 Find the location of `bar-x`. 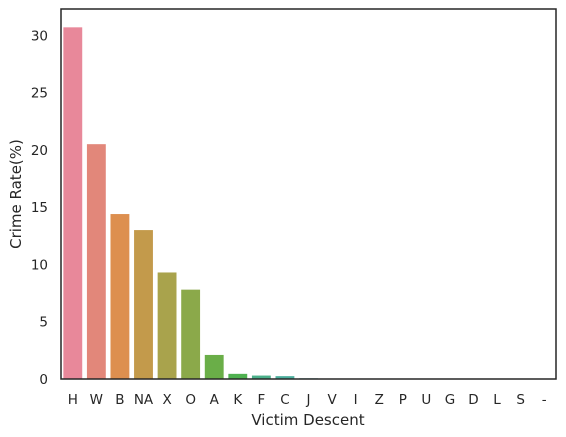

bar-x is located at coordinates (167, 325).